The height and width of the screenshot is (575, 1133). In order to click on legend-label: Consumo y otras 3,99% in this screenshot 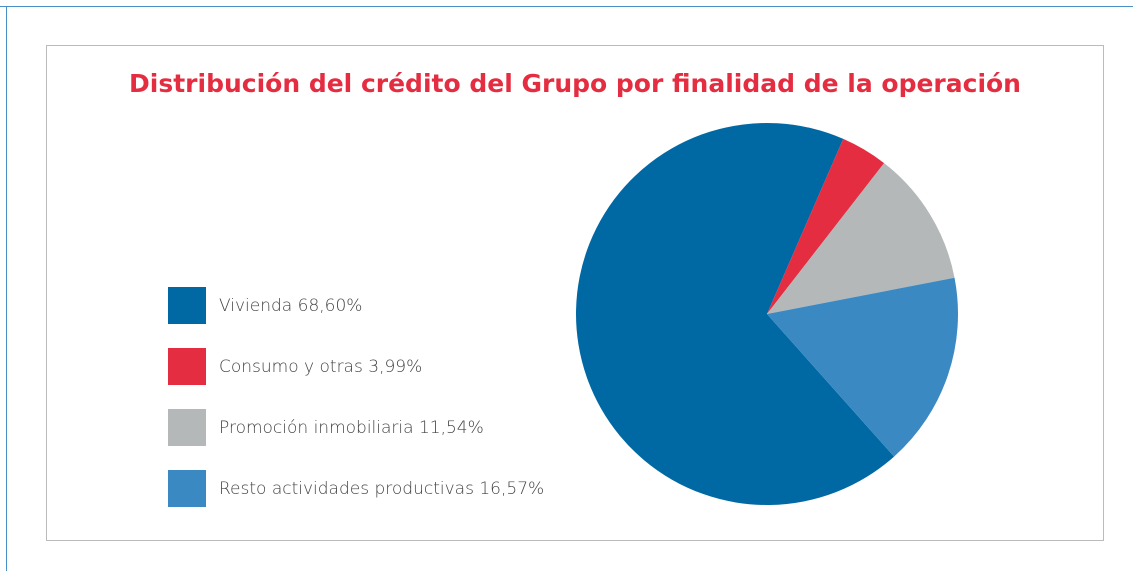, I will do `click(320, 367)`.